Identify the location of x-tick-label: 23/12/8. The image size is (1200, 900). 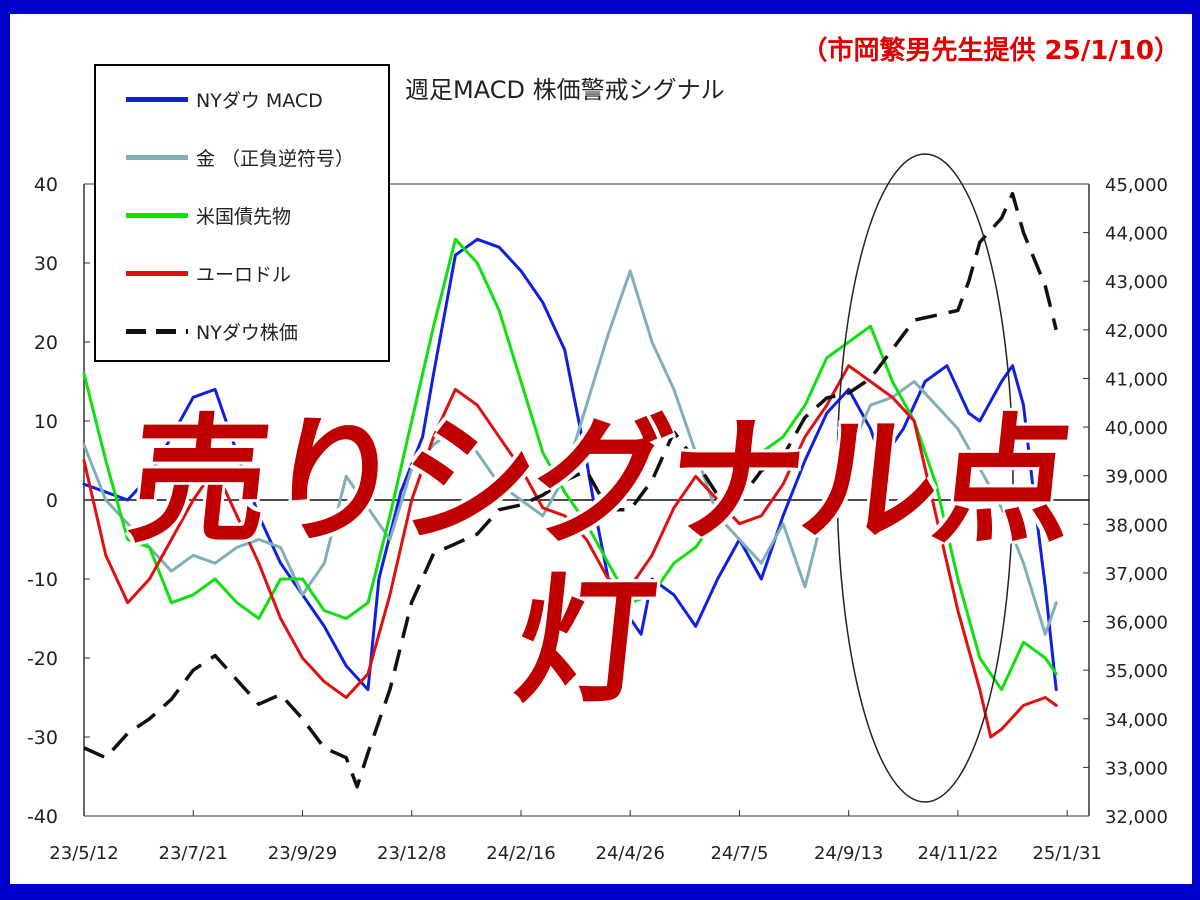
(411, 853).